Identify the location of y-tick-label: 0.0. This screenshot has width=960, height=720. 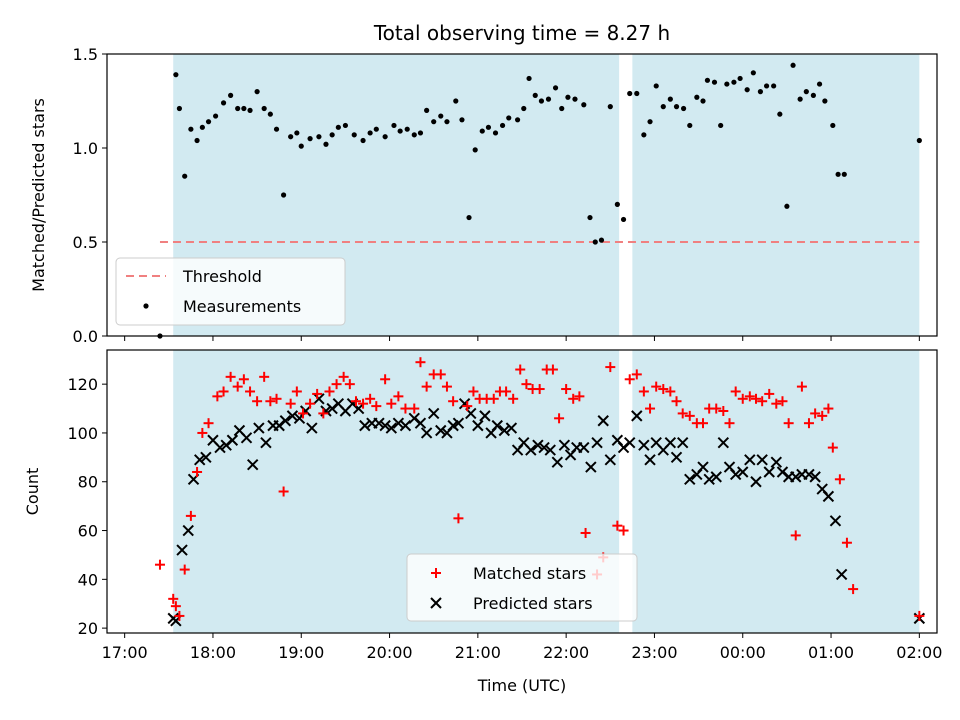
(85, 336).